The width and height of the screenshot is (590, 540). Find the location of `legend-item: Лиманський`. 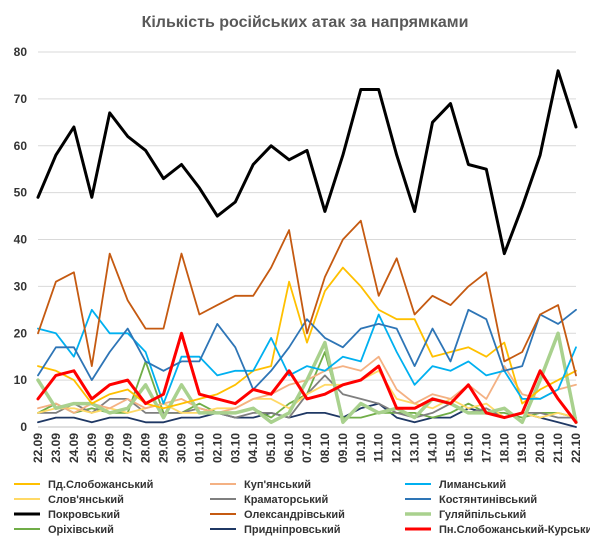

legend-item: Лиманський is located at coordinates (455, 485).